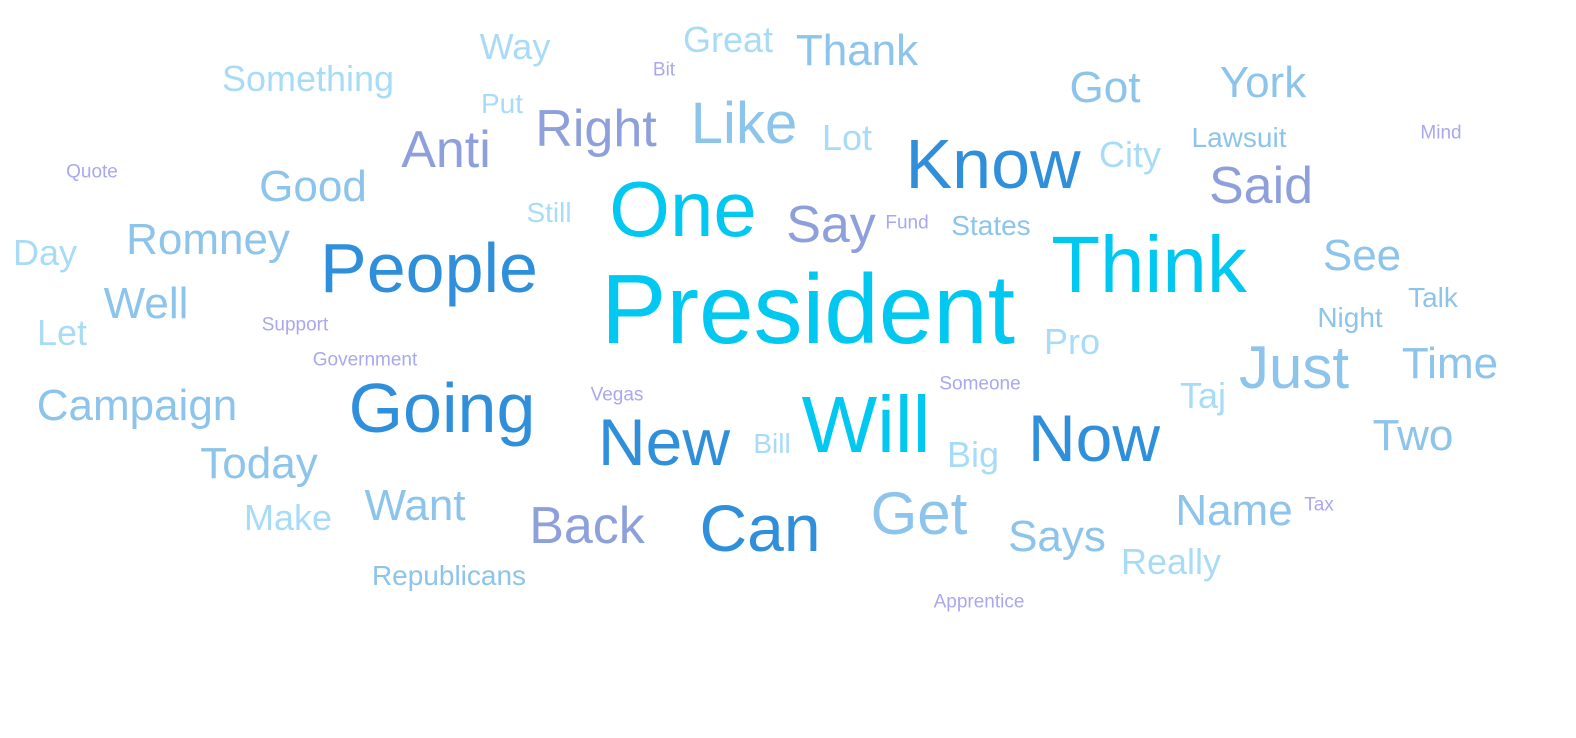  I want to click on word-day: Day, so click(45, 252).